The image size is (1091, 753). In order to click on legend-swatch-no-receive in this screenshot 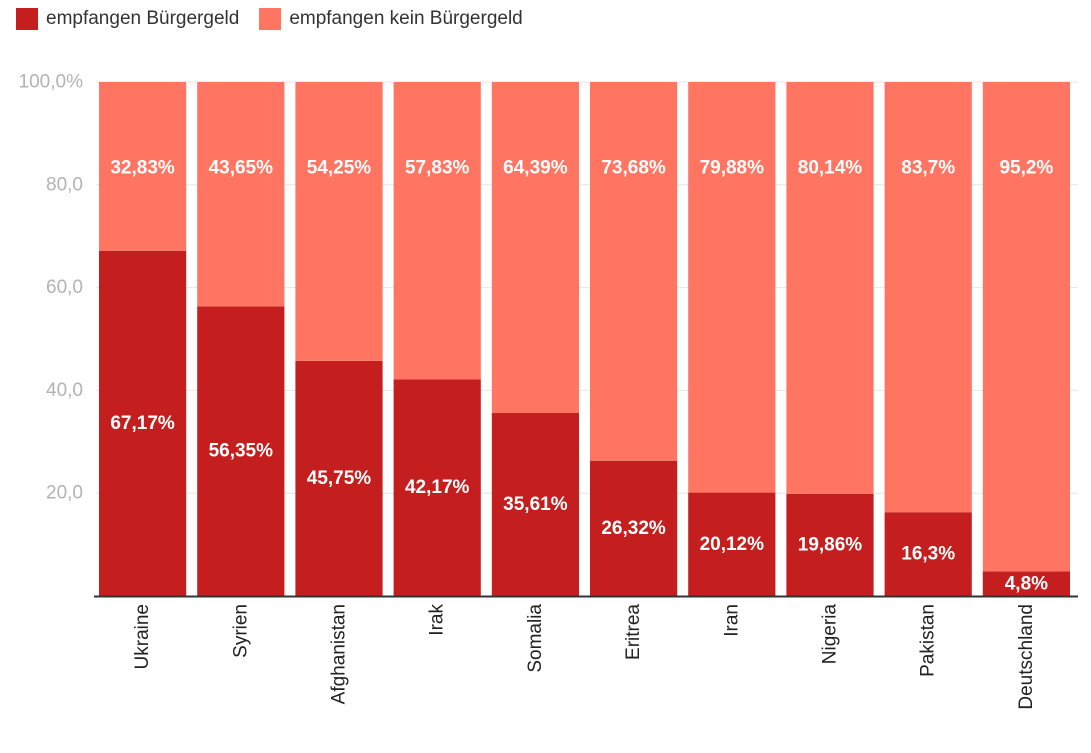, I will do `click(270, 19)`.